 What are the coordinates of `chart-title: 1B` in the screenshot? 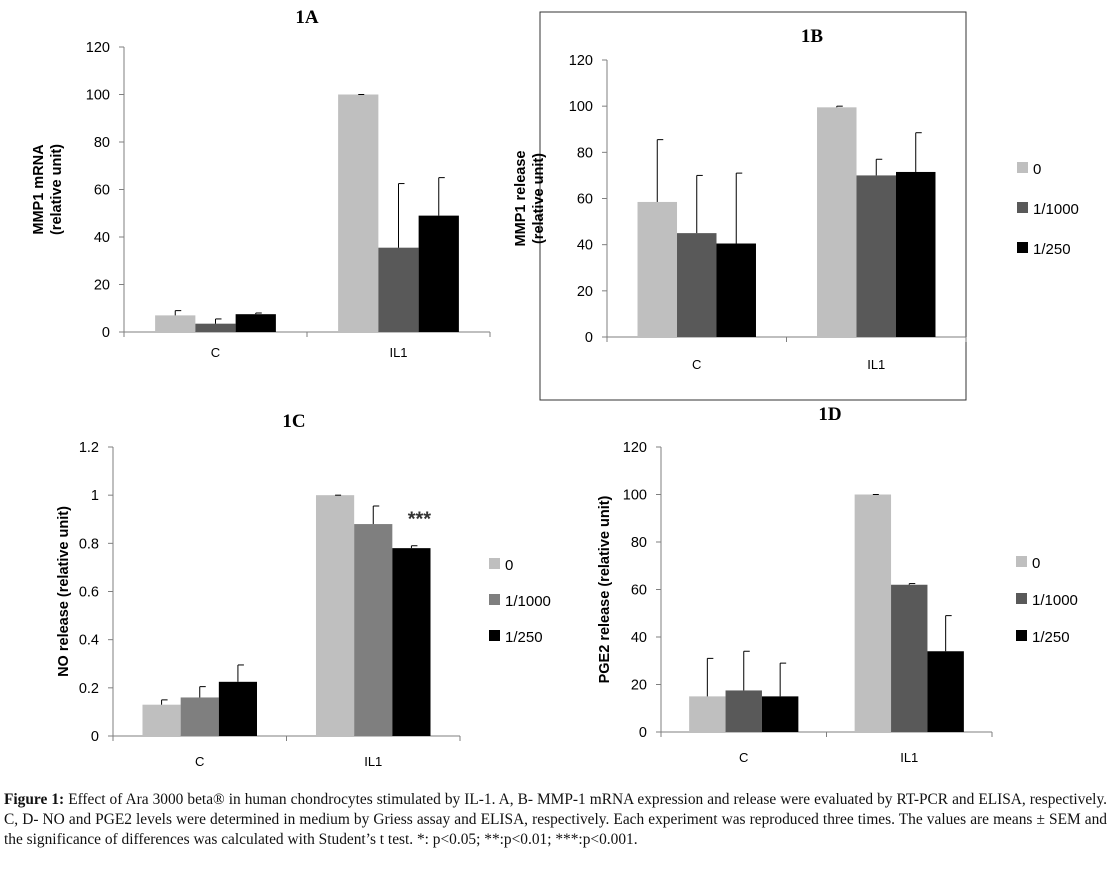 It's located at (812, 36).